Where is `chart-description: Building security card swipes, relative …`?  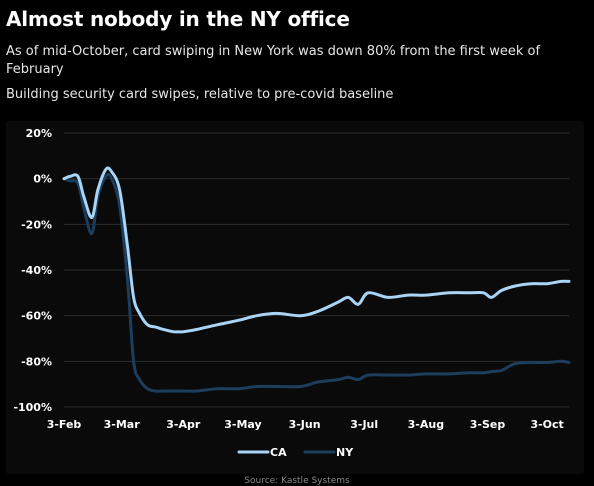 chart-description: Building security card swipes, relative … is located at coordinates (200, 94).